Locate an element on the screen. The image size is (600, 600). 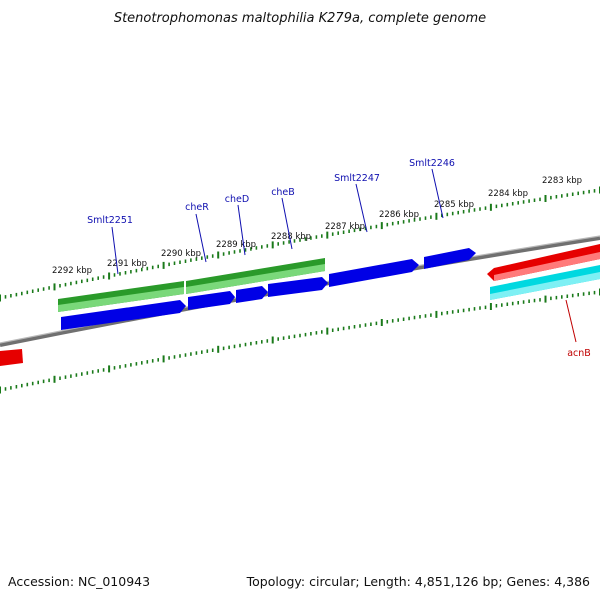
forward-cds-track is located at coordinates (268, 289).